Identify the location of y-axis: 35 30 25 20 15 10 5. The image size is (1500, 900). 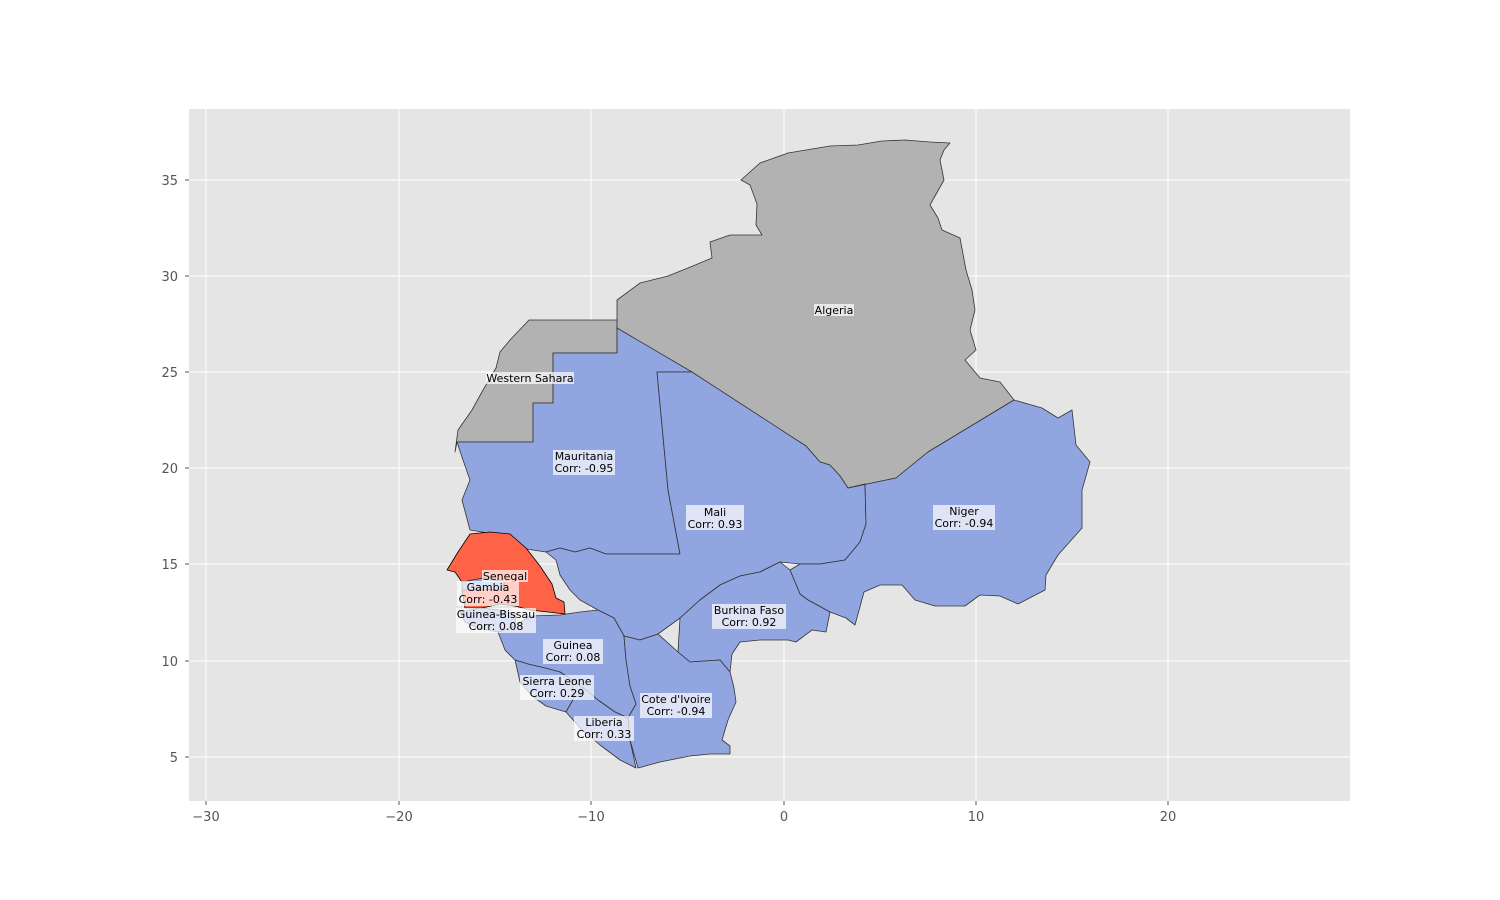
(169, 470).